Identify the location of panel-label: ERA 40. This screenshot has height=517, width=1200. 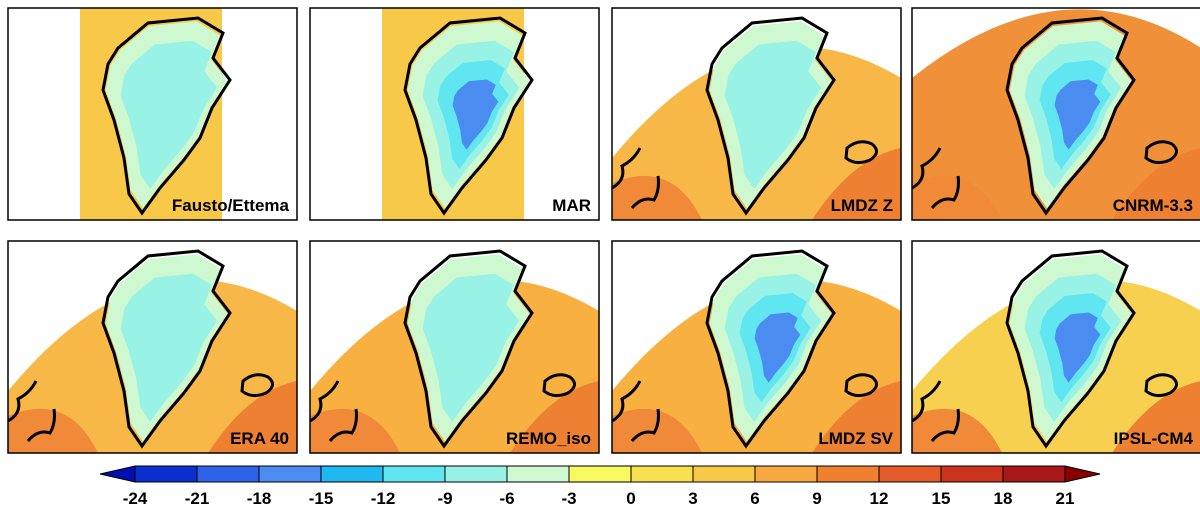
(259, 438).